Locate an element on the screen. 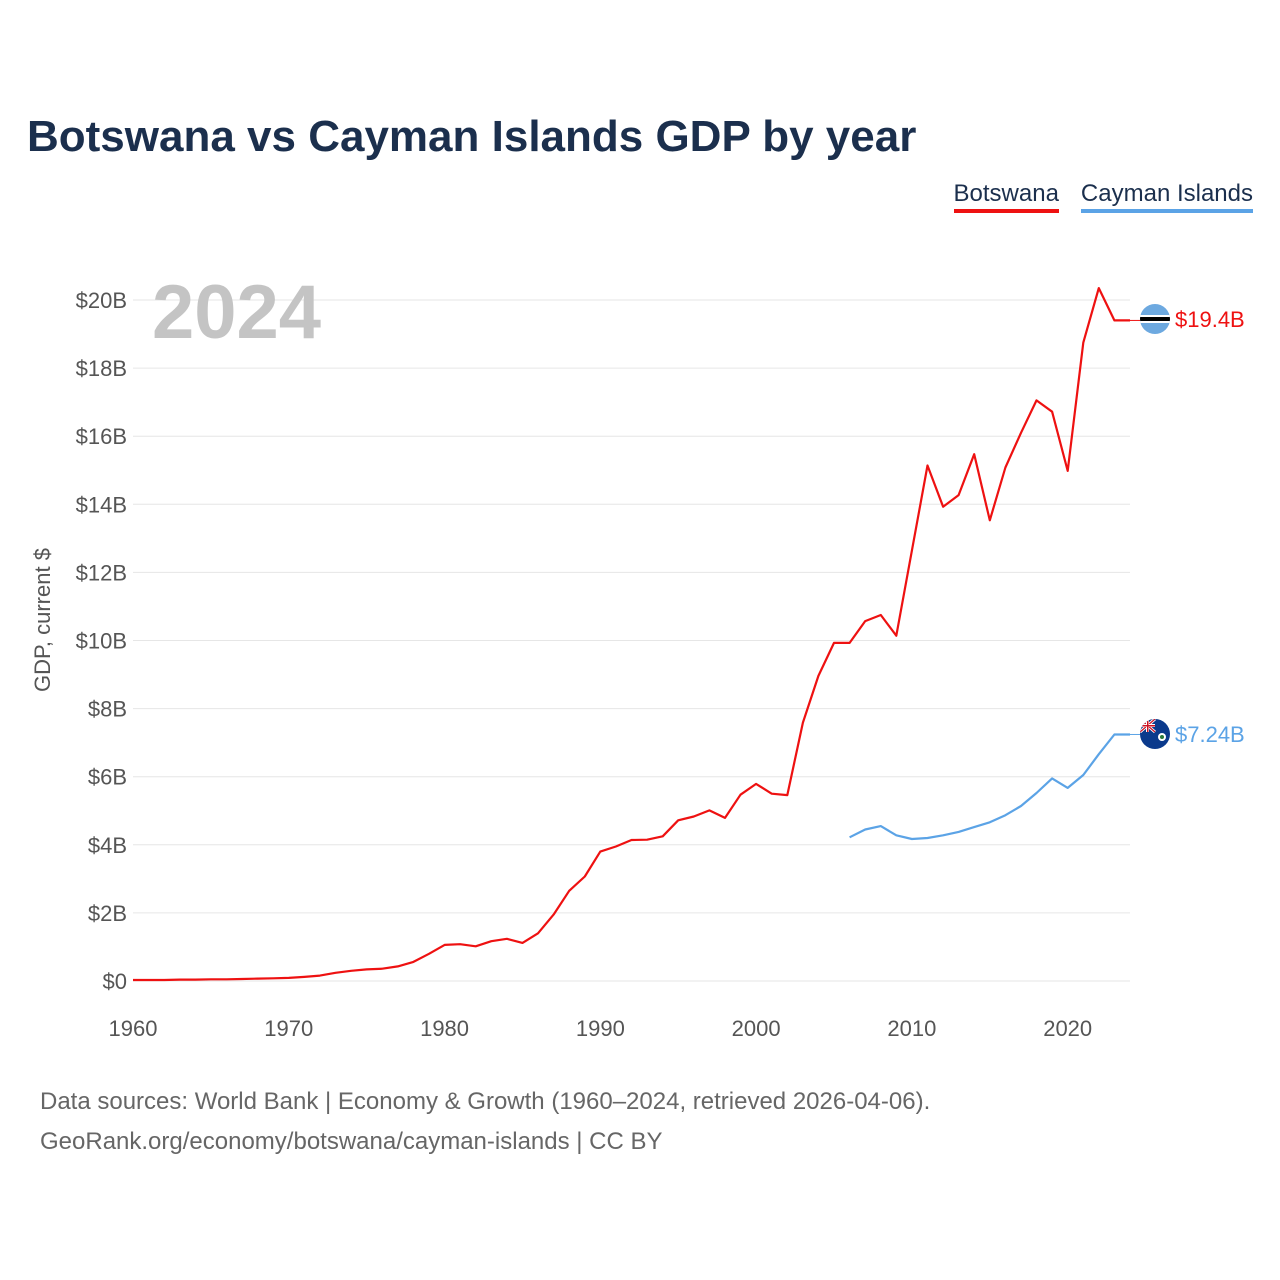 This screenshot has width=1280, height=1280. x-tick-label: 1980 is located at coordinates (444, 1028).